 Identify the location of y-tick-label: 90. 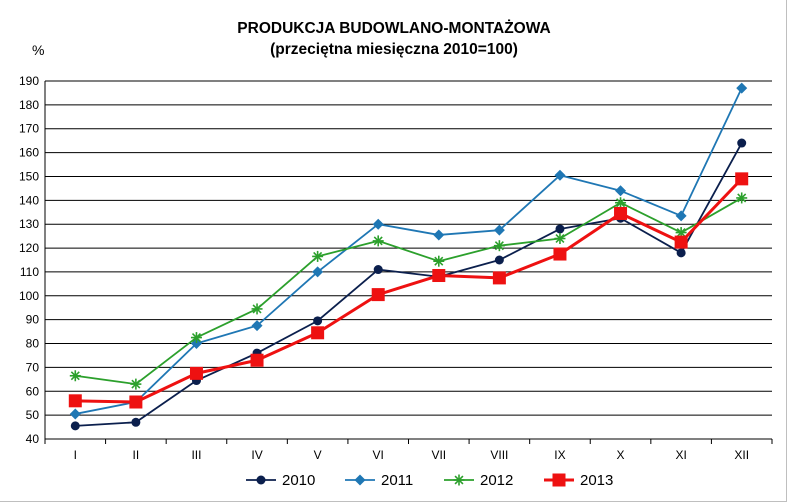
(33, 320).